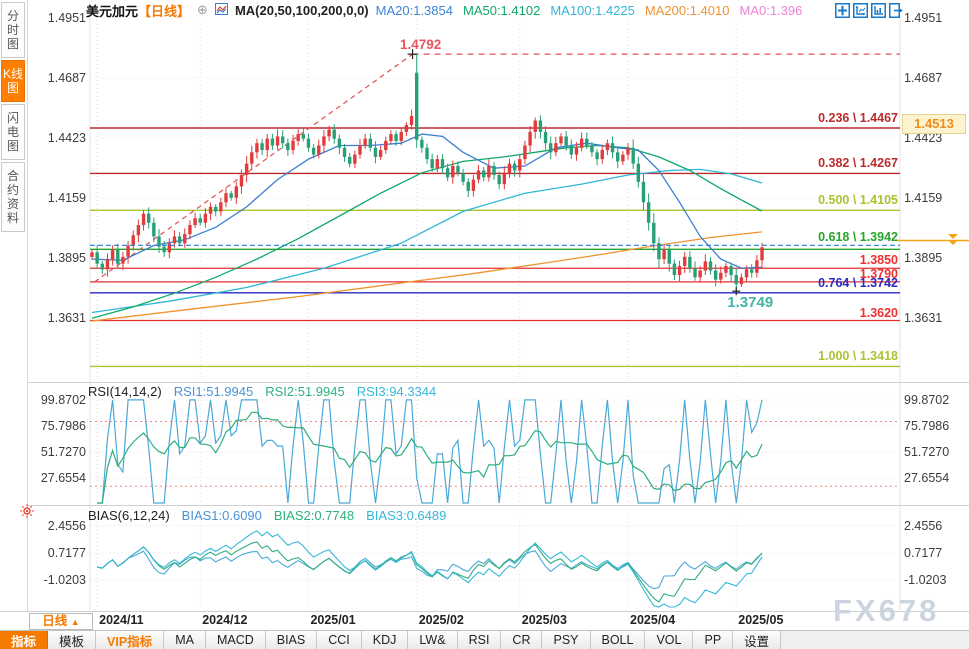 The width and height of the screenshot is (969, 649). What do you see at coordinates (479, 640) in the screenshot?
I see `toolbar-button-RSI: RSI` at bounding box center [479, 640].